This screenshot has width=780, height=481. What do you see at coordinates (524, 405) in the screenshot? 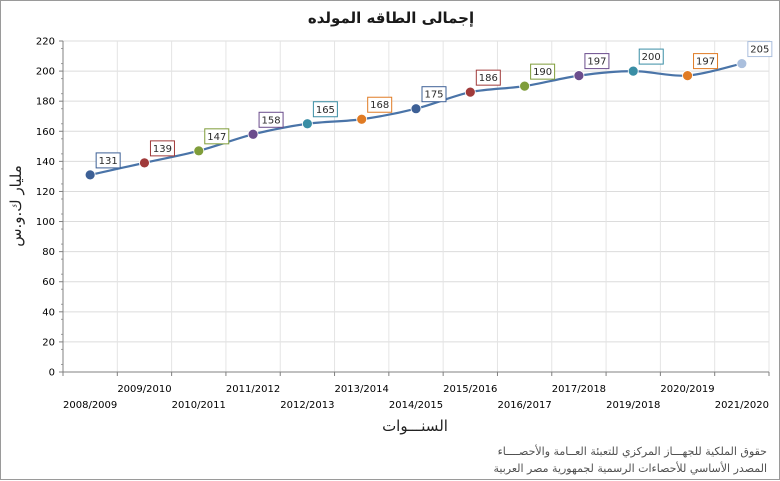
I see `x-tick-label: 2016/2017` at bounding box center [524, 405].